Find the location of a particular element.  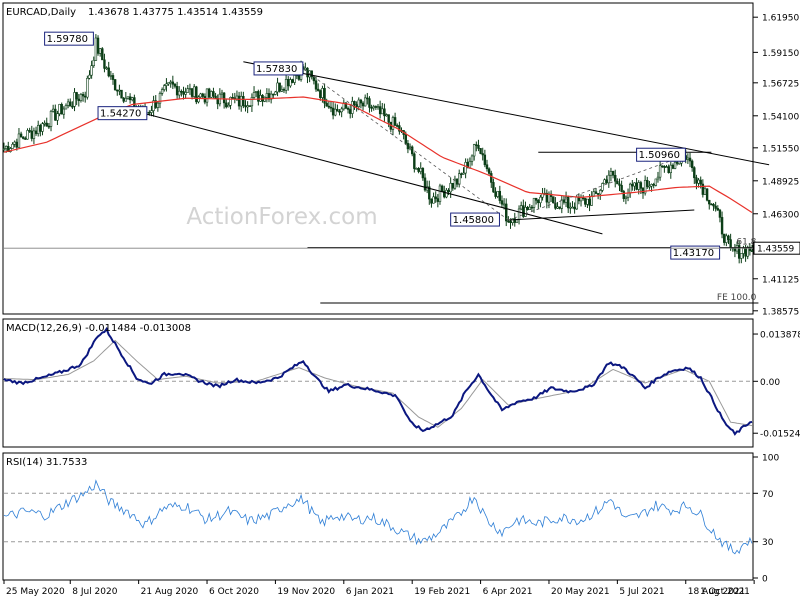

time-axis-label: 18 Aug 2021 is located at coordinates (717, 592).